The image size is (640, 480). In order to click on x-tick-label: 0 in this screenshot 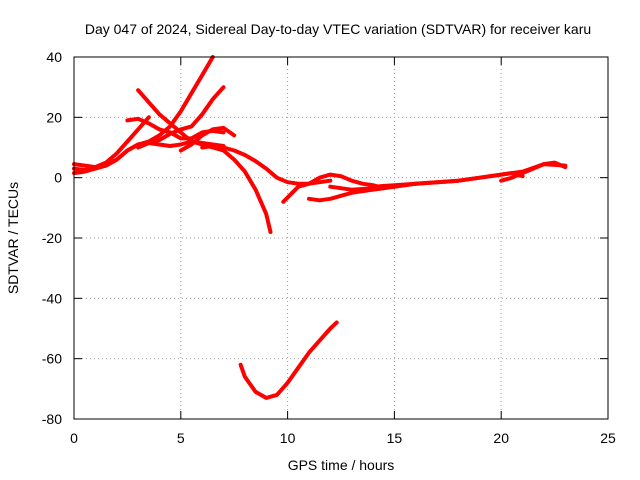, I will do `click(74, 438)`.